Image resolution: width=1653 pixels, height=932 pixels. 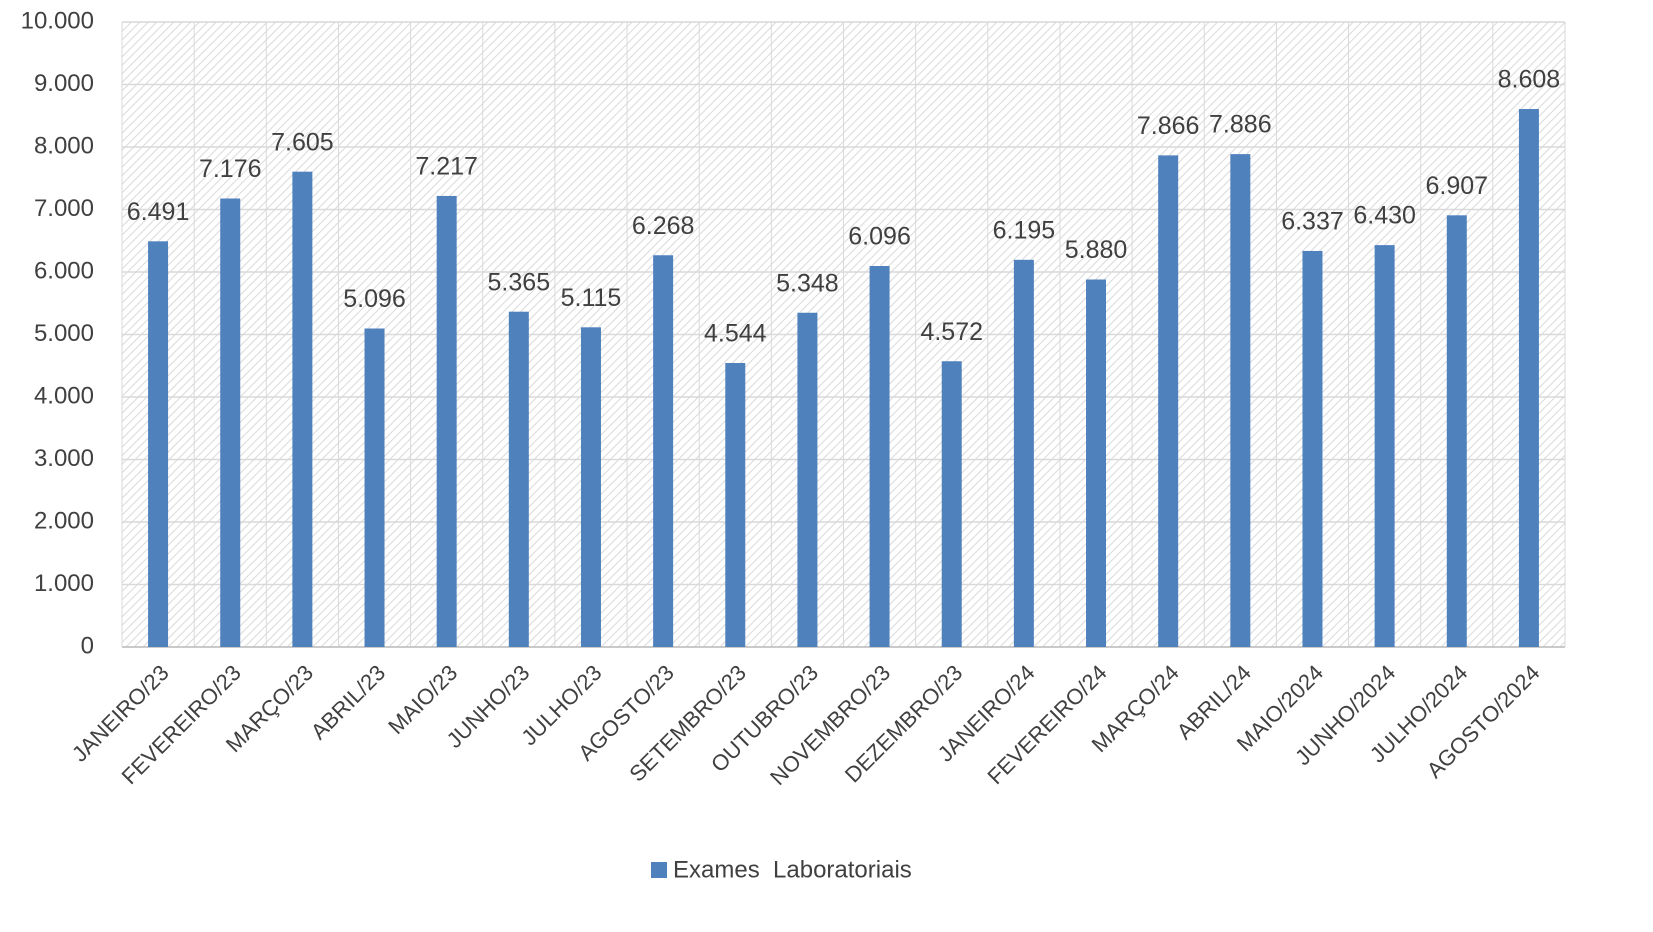 I want to click on value-label: 5.115, so click(x=591, y=298).